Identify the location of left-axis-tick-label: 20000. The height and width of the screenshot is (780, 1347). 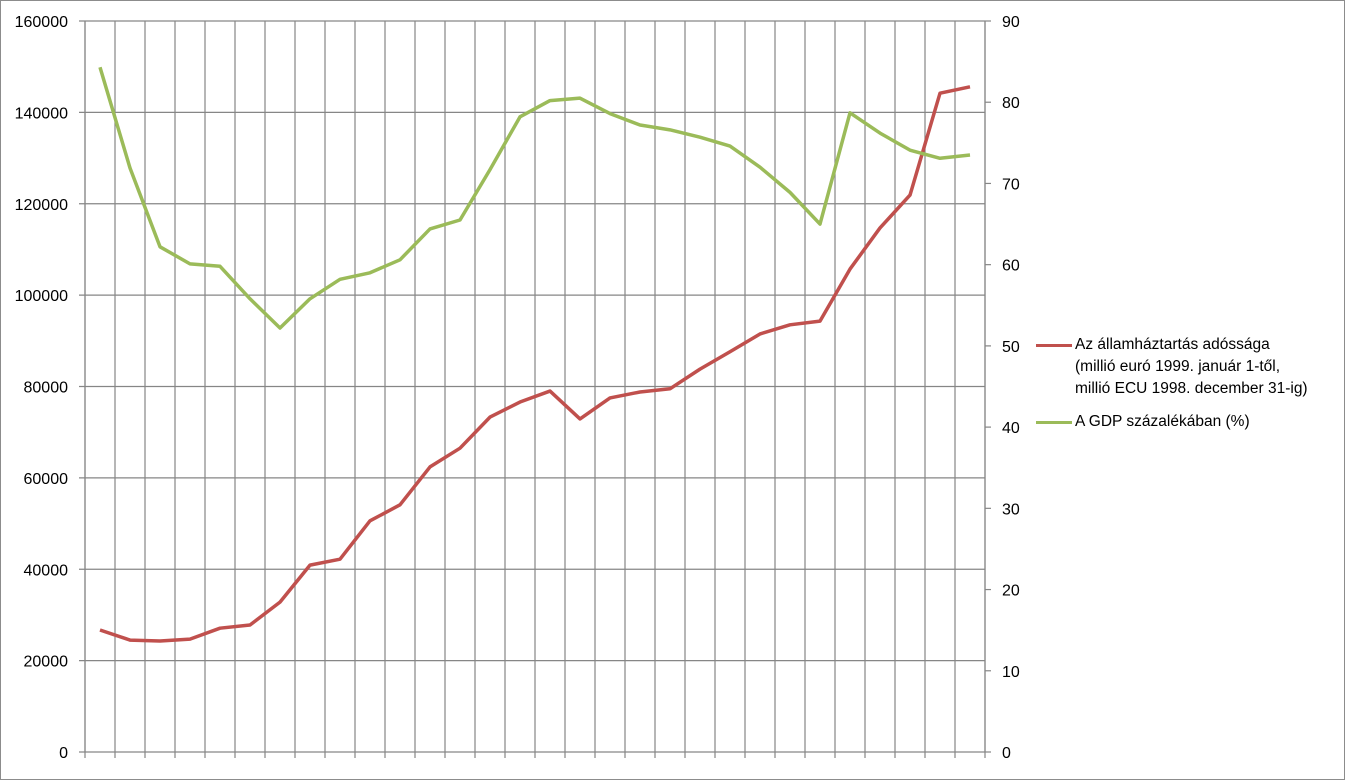
(46, 662).